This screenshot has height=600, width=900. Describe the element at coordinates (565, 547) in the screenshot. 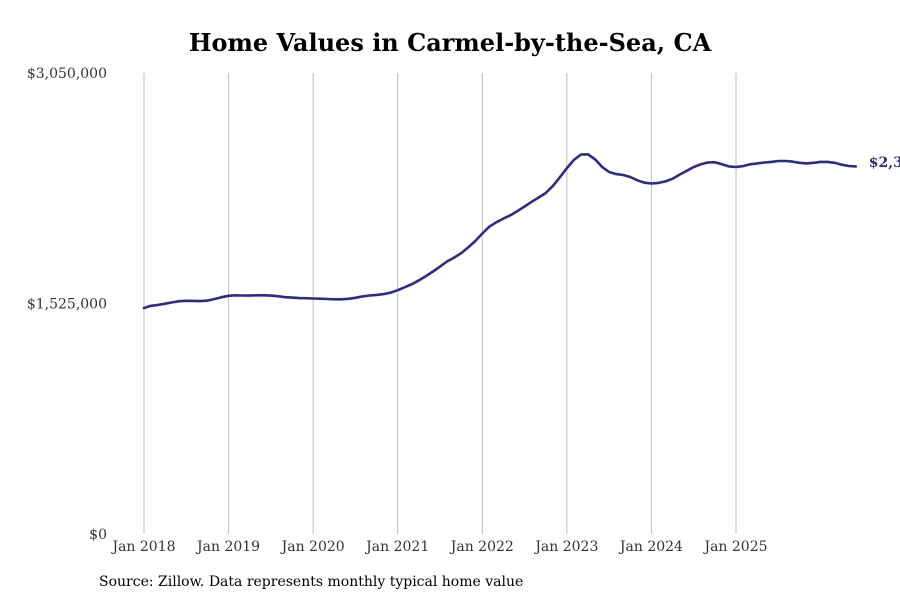

I see `x-tick-label: Jan 2023` at that location.